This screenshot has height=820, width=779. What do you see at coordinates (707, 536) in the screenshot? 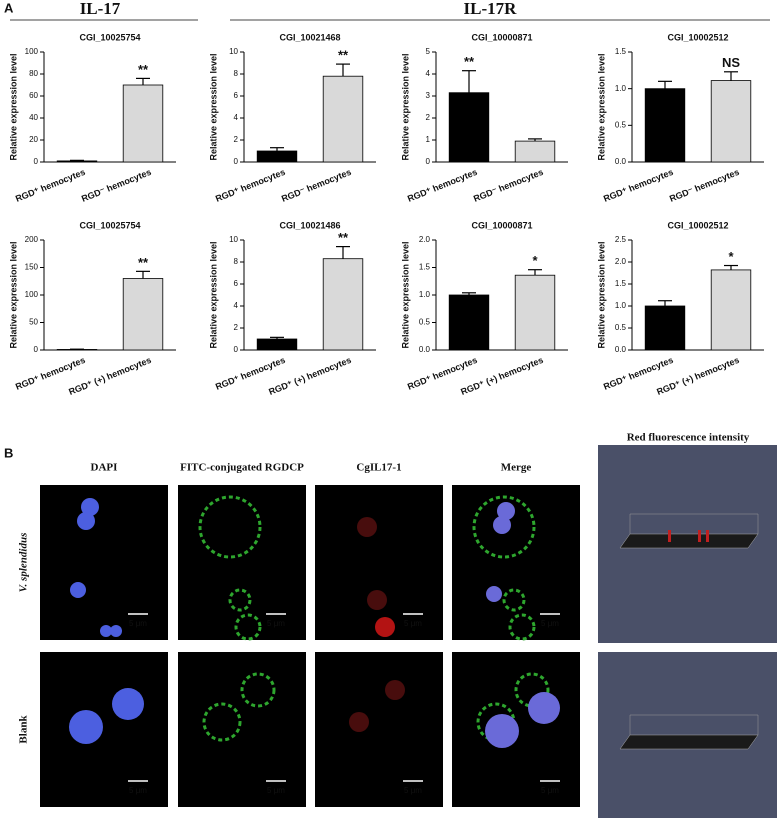
I see `intensity-peak` at bounding box center [707, 536].